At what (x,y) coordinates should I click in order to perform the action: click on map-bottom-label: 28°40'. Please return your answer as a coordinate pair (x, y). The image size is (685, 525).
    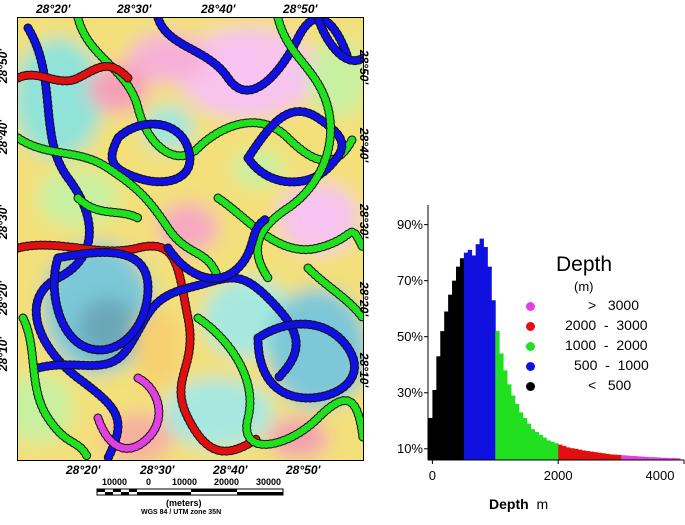
    Looking at the image, I should click on (230, 470).